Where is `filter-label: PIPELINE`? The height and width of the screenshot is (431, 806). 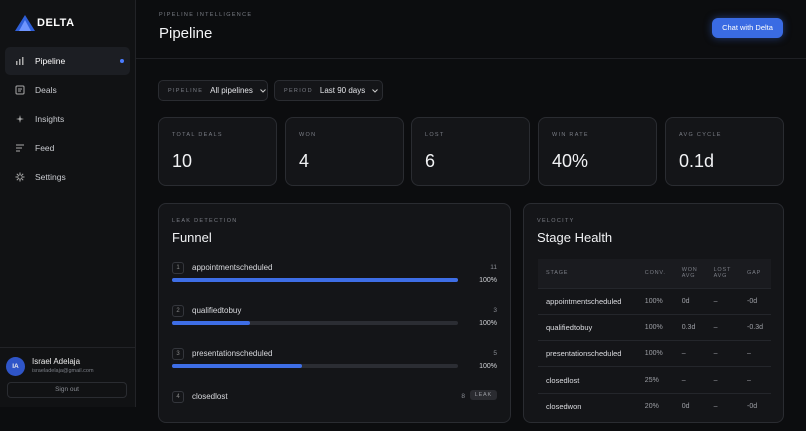
filter-label: PIPELINE is located at coordinates (186, 90).